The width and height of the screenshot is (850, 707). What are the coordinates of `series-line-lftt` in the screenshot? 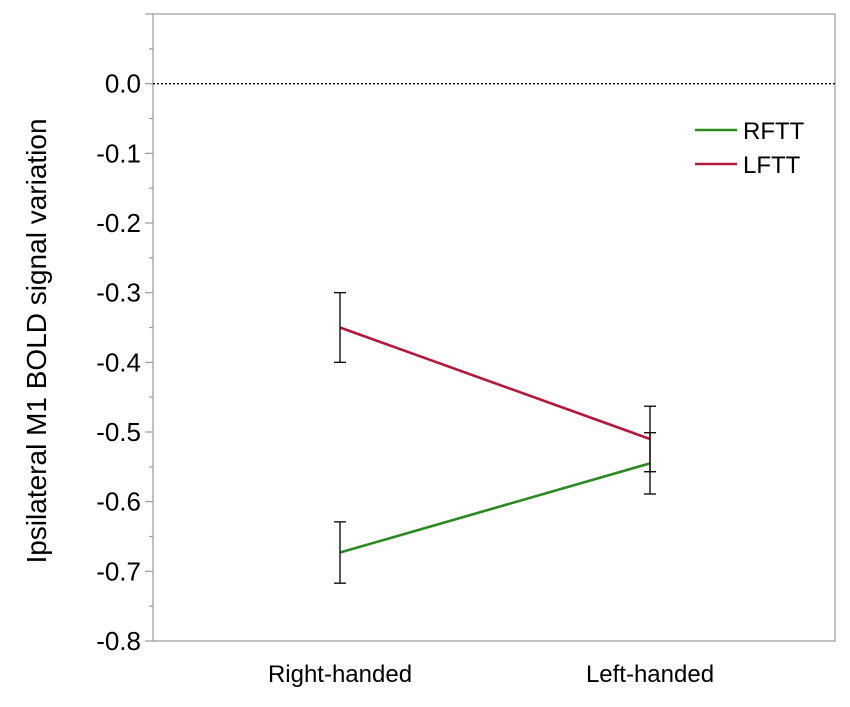 It's located at (495, 383).